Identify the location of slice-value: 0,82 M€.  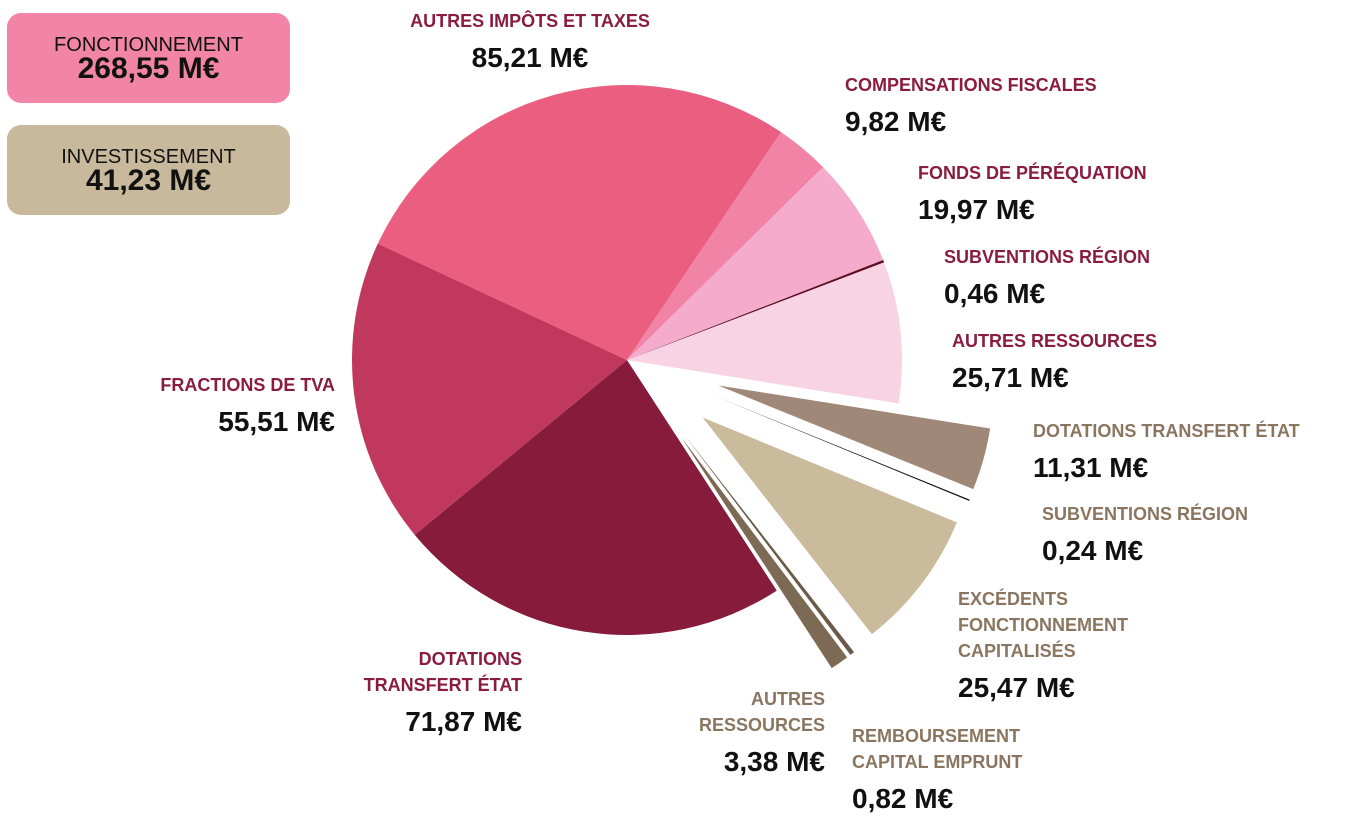
(903, 798).